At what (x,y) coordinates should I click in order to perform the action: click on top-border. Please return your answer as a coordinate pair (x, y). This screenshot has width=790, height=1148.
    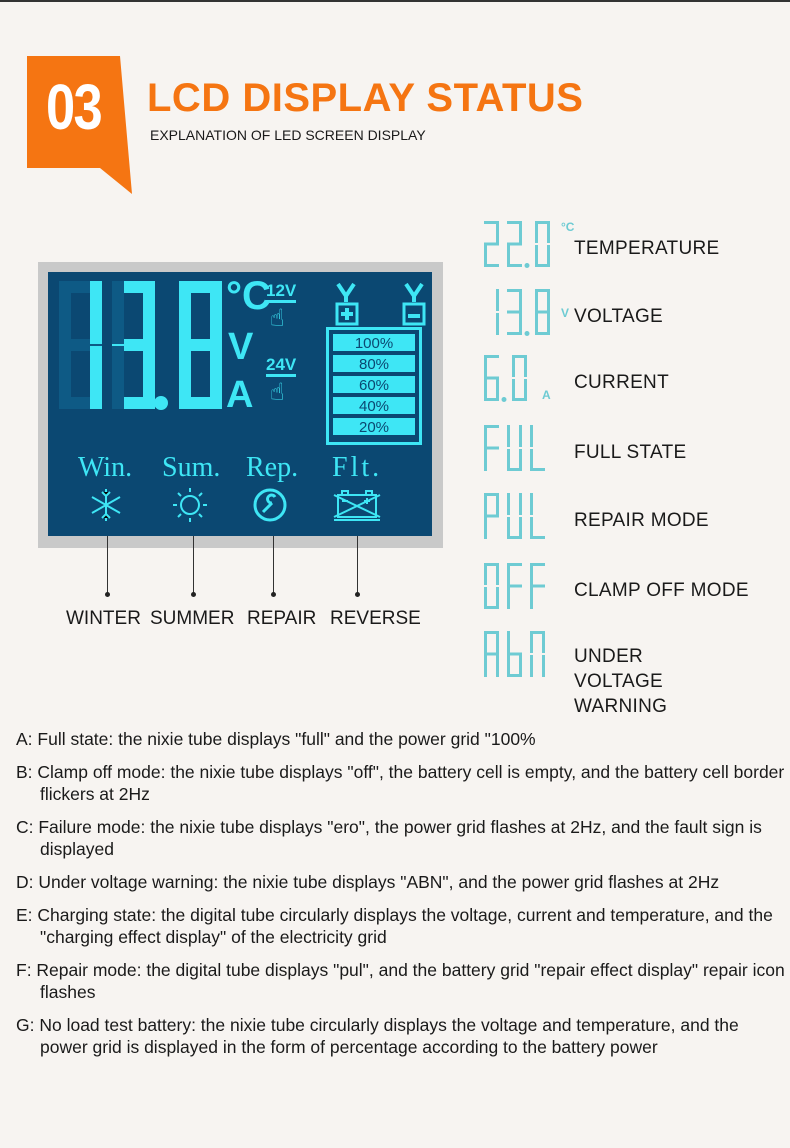
    Looking at the image, I should click on (395, 1).